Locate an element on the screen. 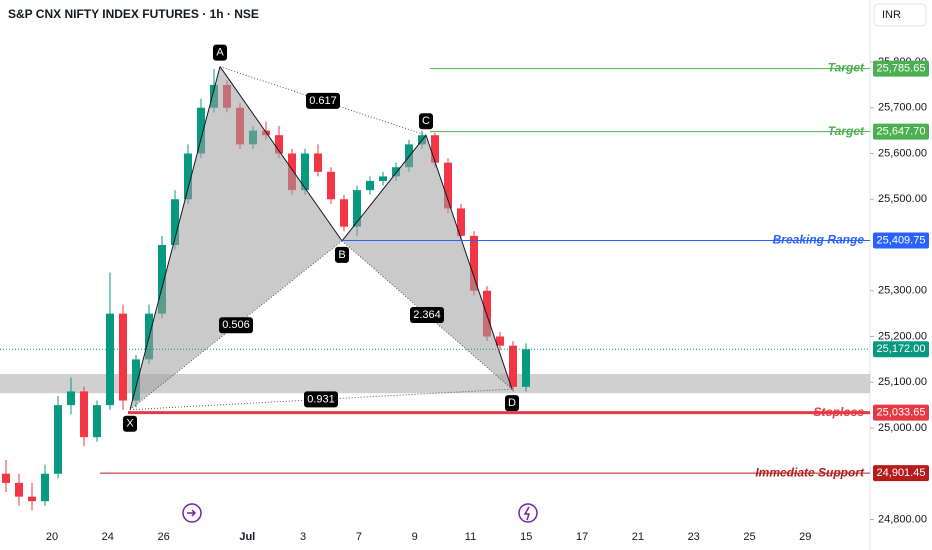 This screenshot has width=932, height=550. level-name: Immediate Support is located at coordinates (810, 472).